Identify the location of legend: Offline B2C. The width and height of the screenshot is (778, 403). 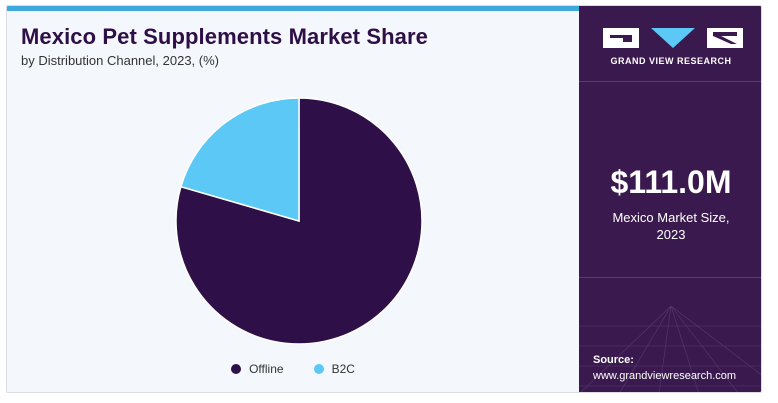
(293, 369).